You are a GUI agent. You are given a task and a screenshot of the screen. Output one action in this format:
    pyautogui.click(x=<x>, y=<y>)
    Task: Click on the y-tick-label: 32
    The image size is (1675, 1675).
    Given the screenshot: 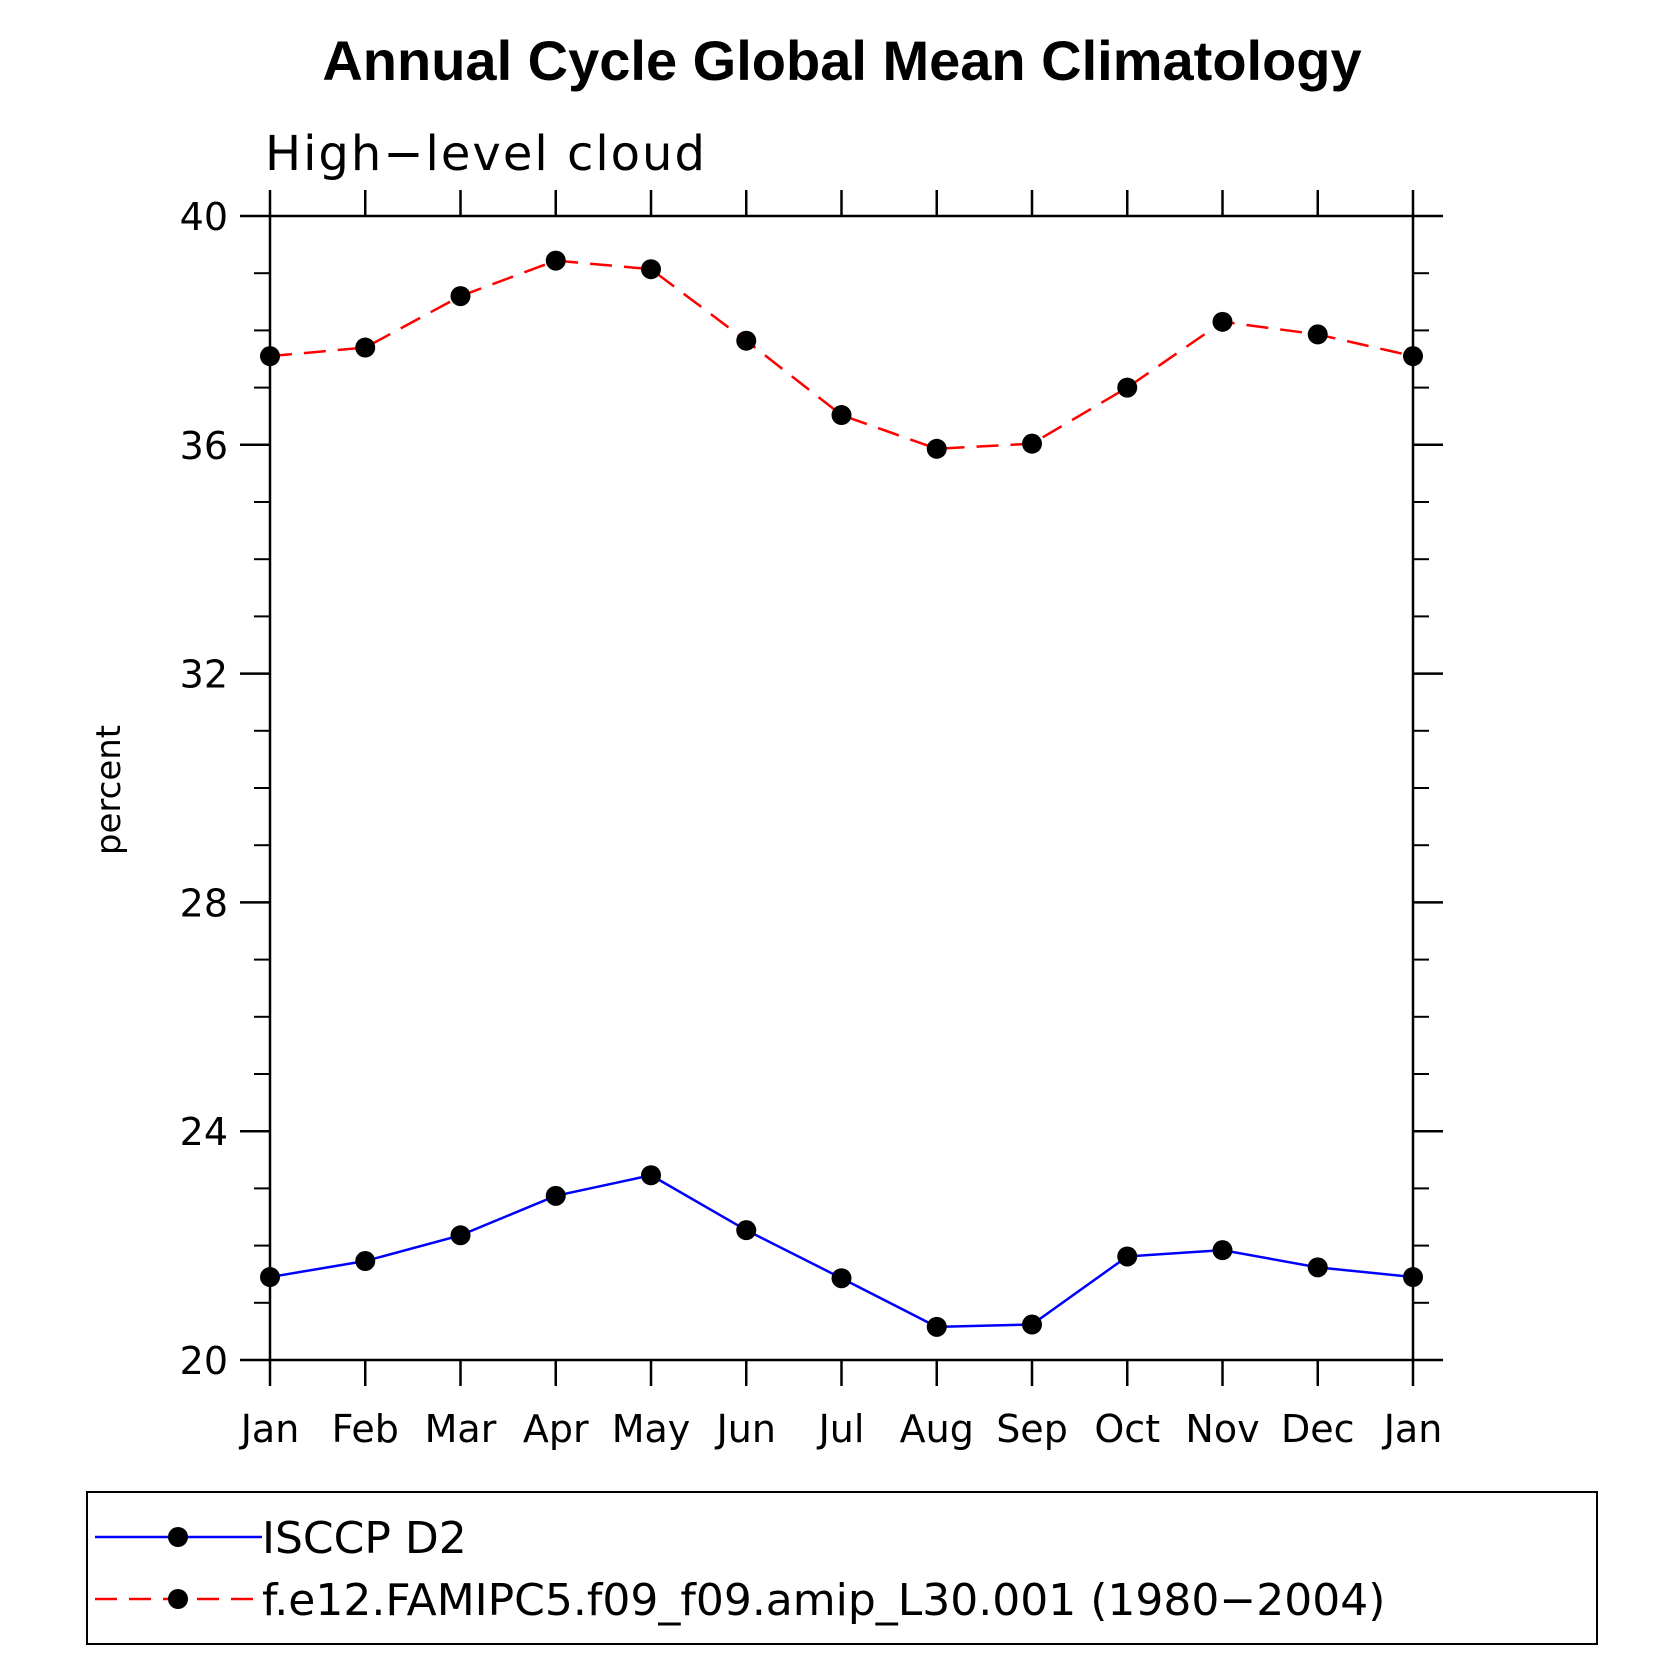 What is the action you would take?
    pyautogui.click(x=204, y=675)
    